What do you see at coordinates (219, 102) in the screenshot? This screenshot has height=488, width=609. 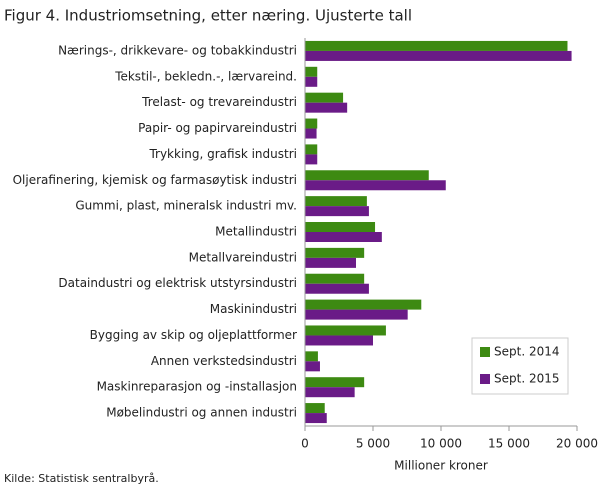 I see `y-tick-label: Trelast- og trevareindustri` at bounding box center [219, 102].